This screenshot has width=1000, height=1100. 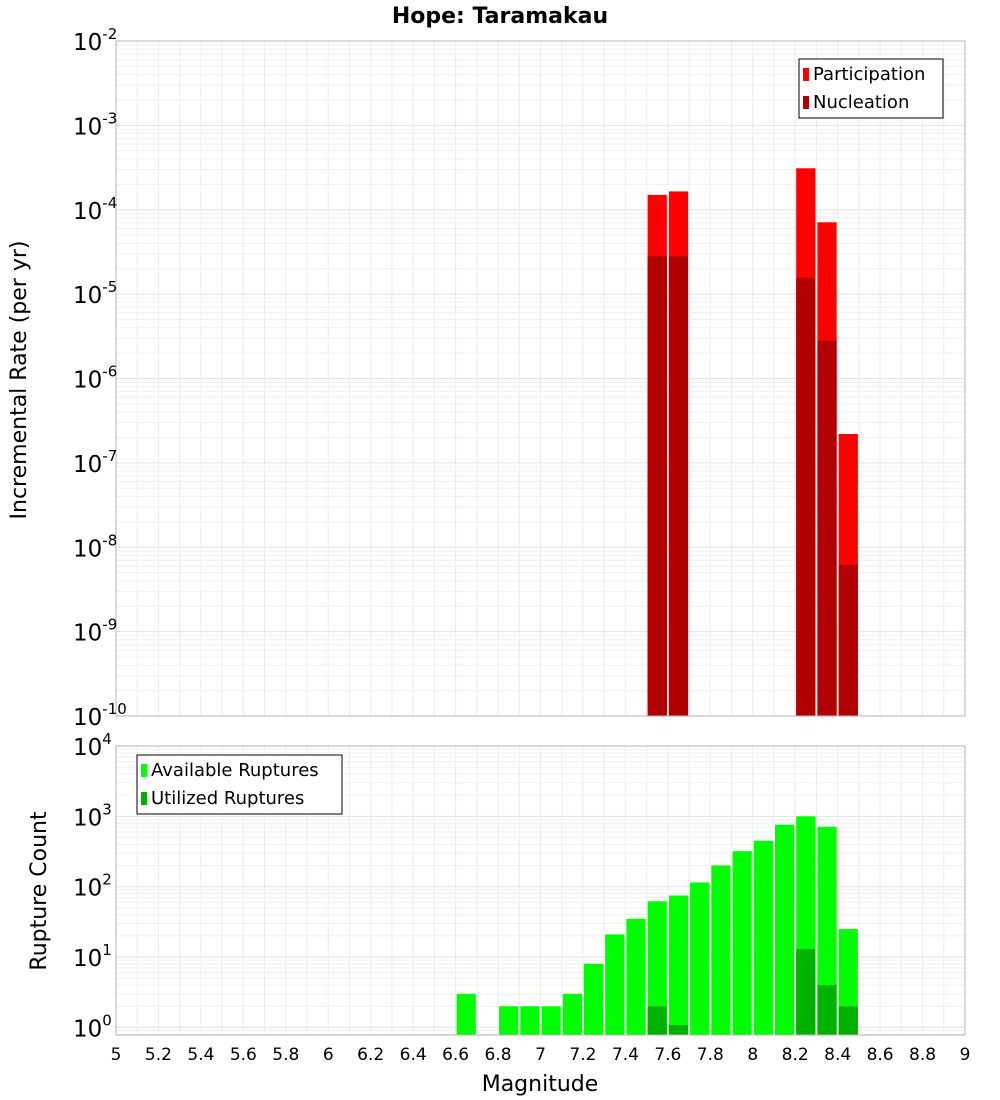 What do you see at coordinates (243, 1055) in the screenshot?
I see `x-tick-label: 5.6` at bounding box center [243, 1055].